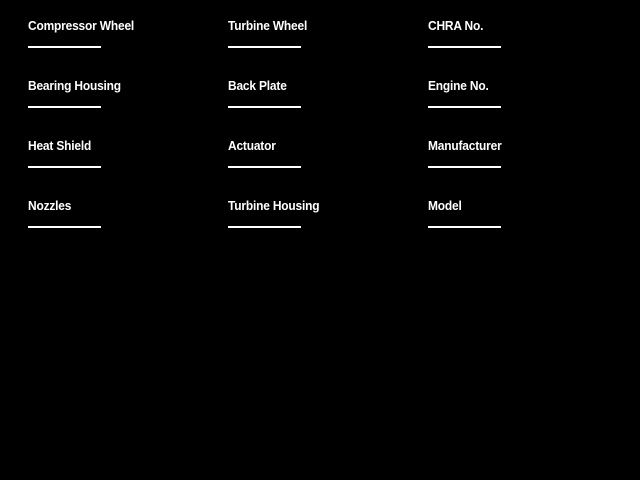  I want to click on field-actuator: Actuator, so click(323, 164).